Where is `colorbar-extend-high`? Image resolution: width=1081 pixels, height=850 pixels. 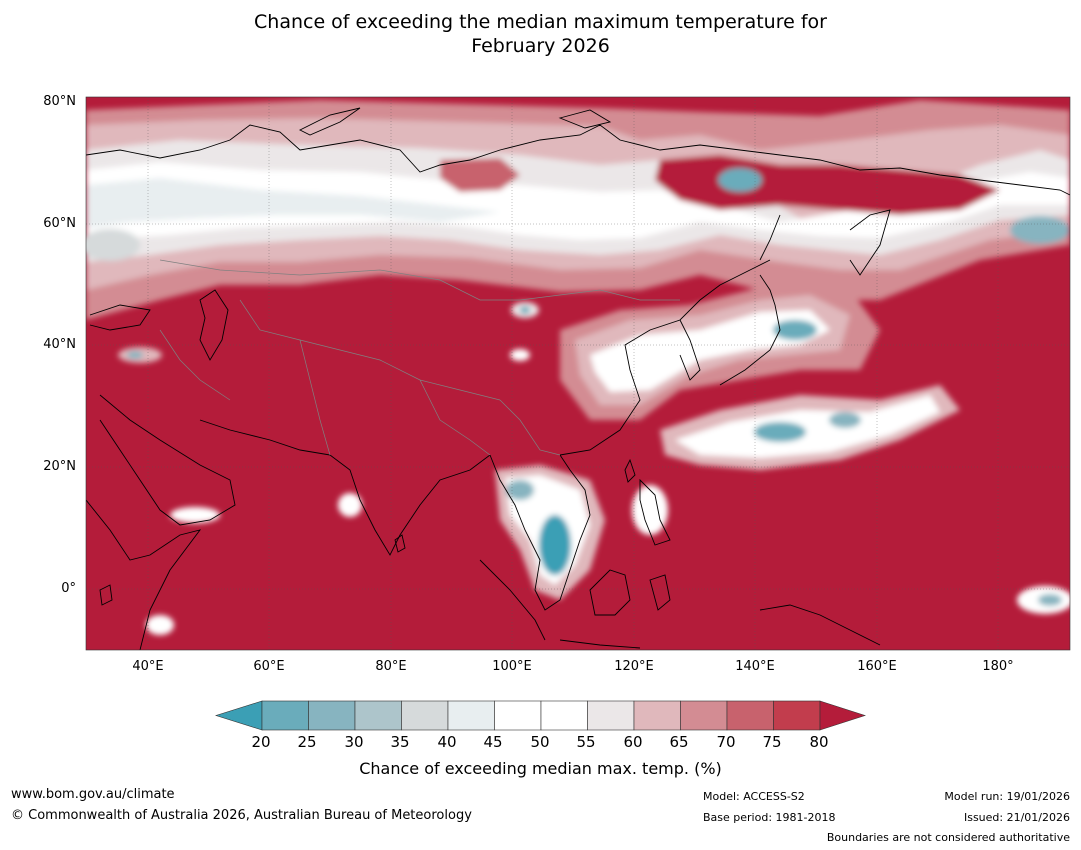 colorbar-extend-high is located at coordinates (842, 715).